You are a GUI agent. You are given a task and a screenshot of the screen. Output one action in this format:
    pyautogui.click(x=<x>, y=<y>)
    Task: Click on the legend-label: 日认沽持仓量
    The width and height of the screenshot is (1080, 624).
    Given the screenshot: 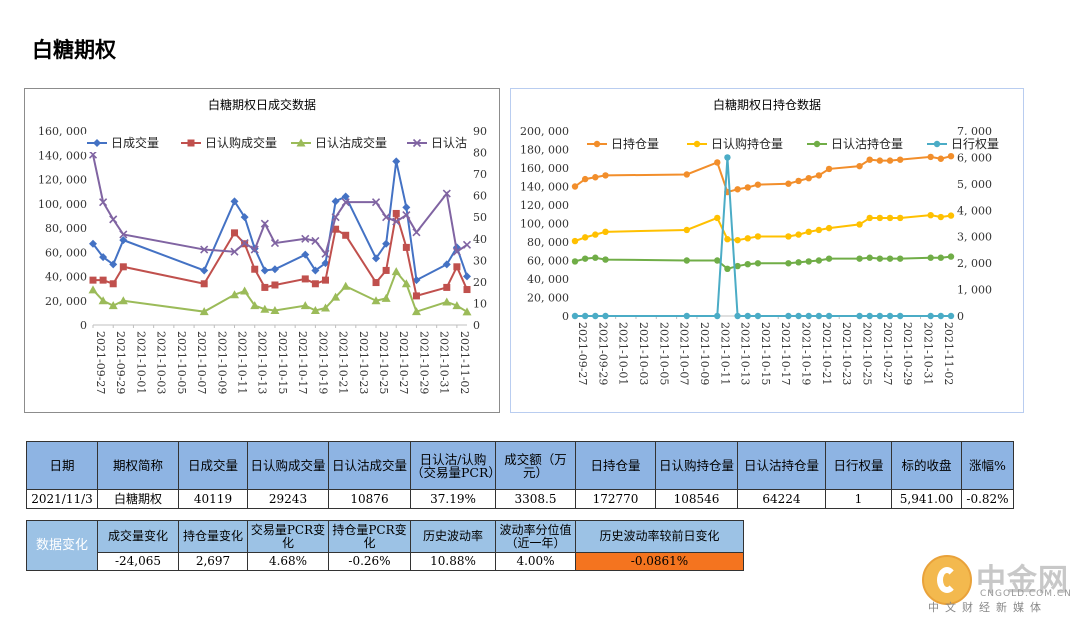 What is the action you would take?
    pyautogui.click(x=867, y=143)
    